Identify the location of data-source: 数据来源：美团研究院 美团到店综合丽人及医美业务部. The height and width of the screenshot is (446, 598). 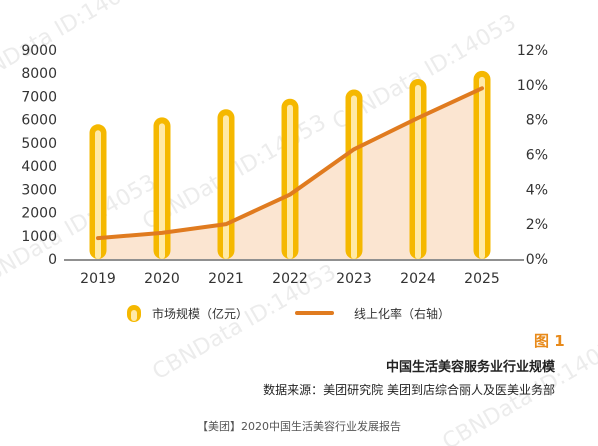
(409, 389).